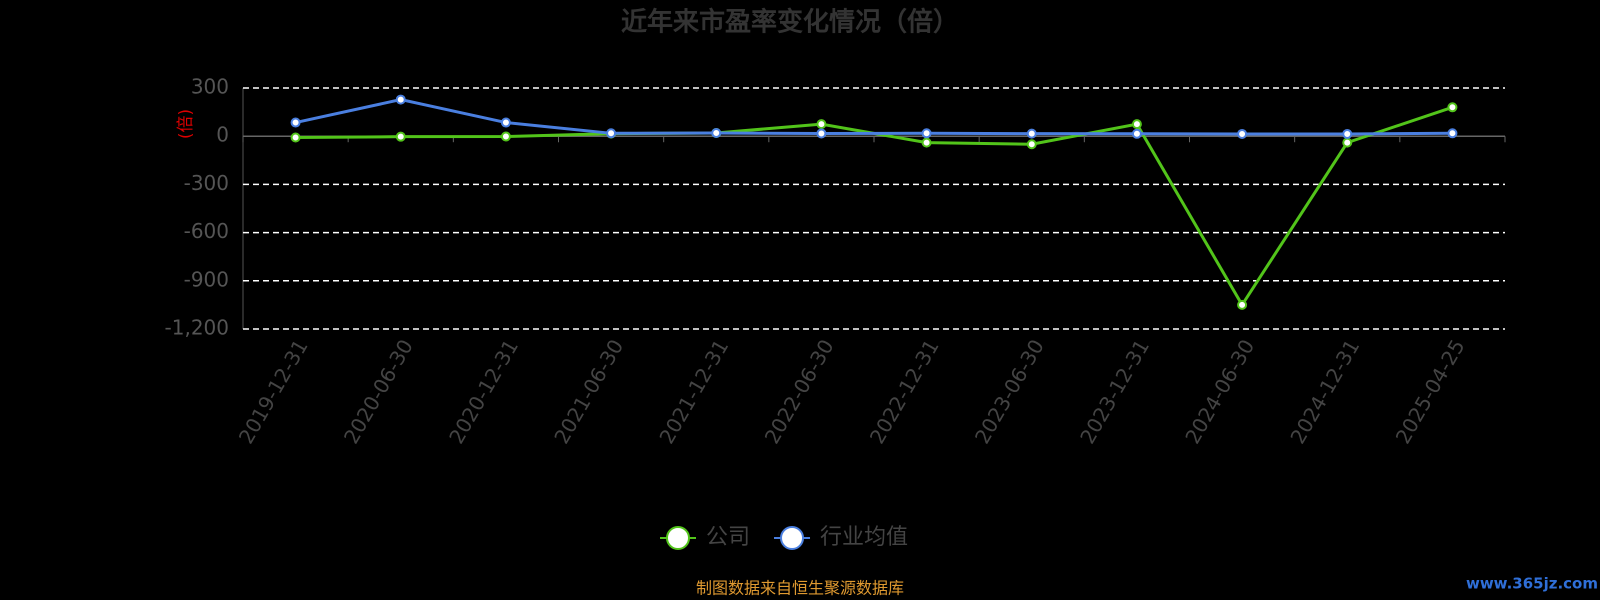  Describe the element at coordinates (790, 22) in the screenshot. I see `chart-title: 近年来市盈率变化情况（倍）` at that location.